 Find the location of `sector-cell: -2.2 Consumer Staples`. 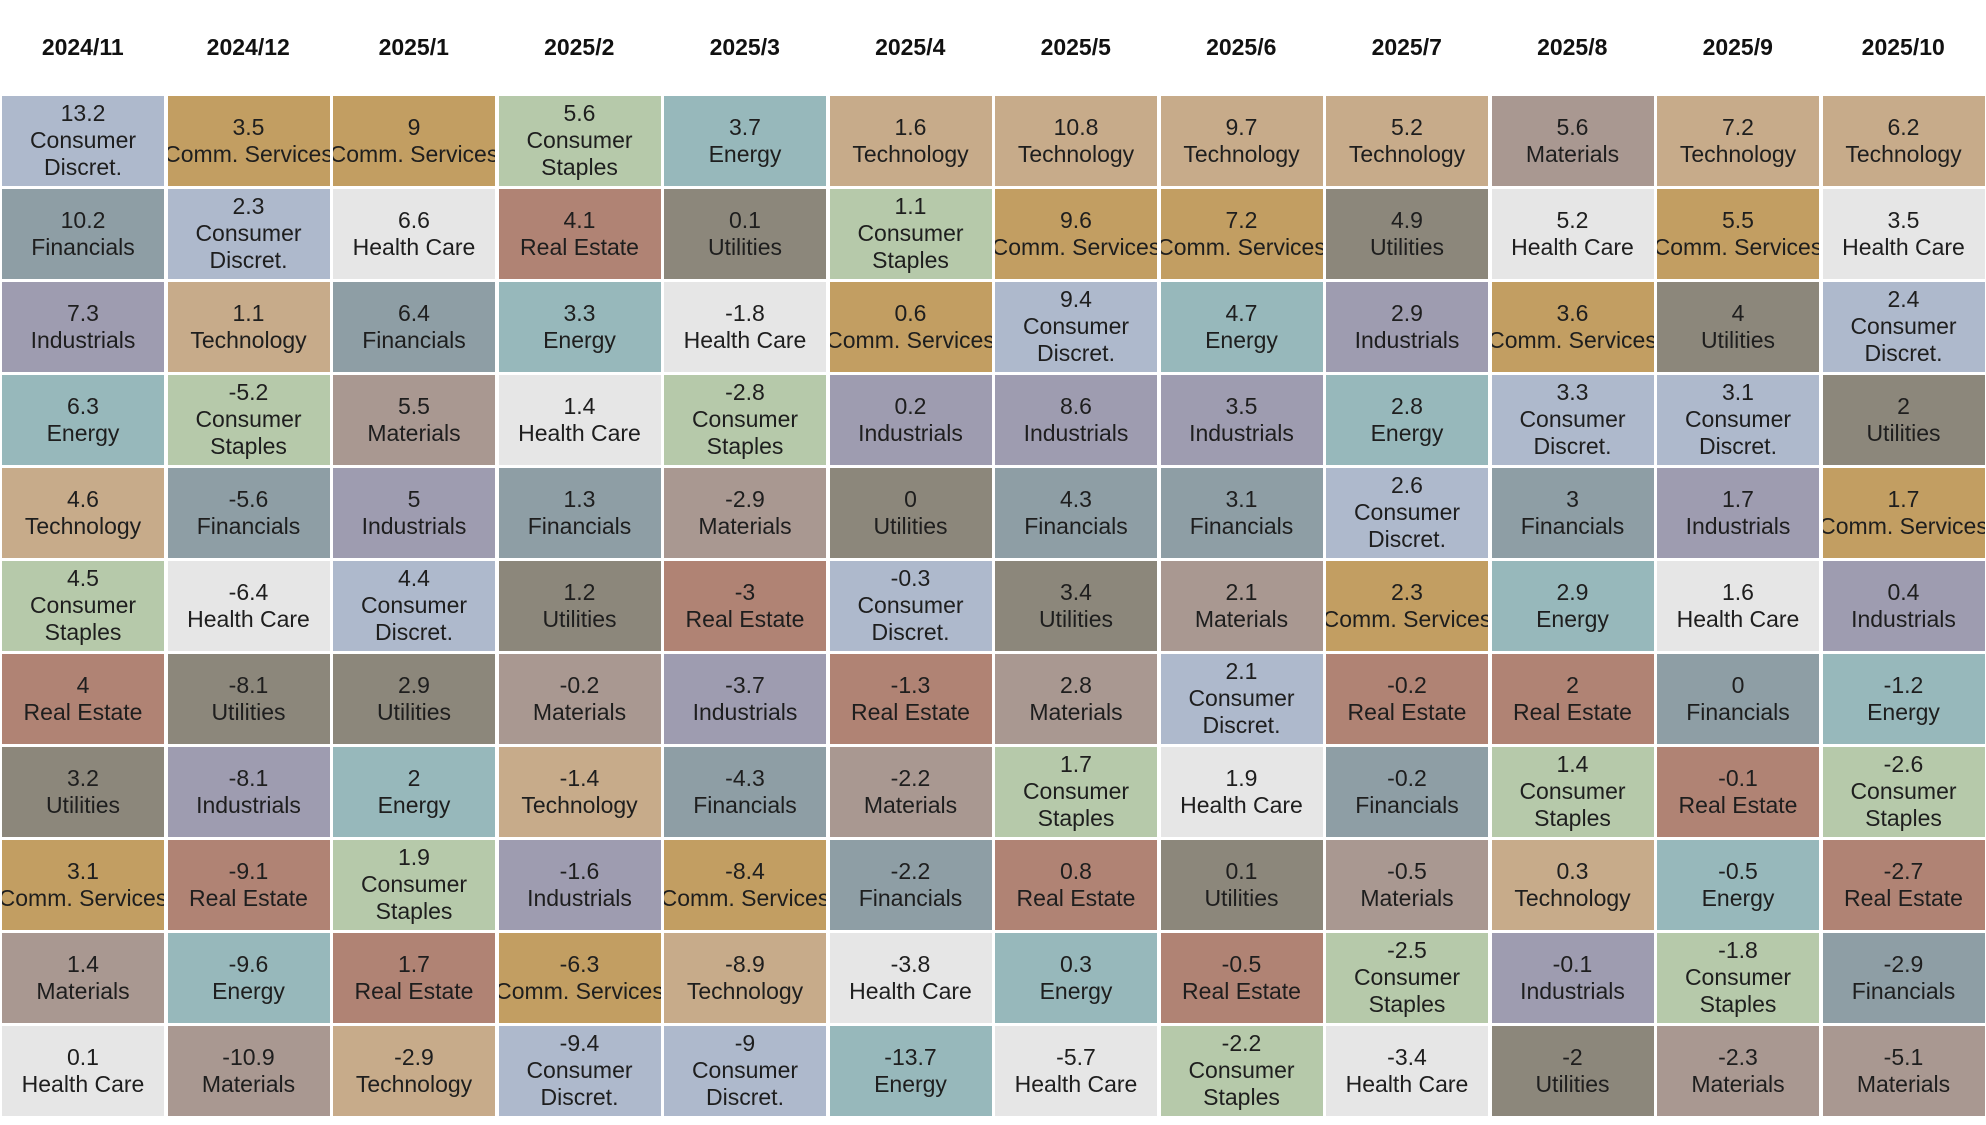

sector-cell: -2.2 Consumer Staples is located at coordinates (1241, 1071).